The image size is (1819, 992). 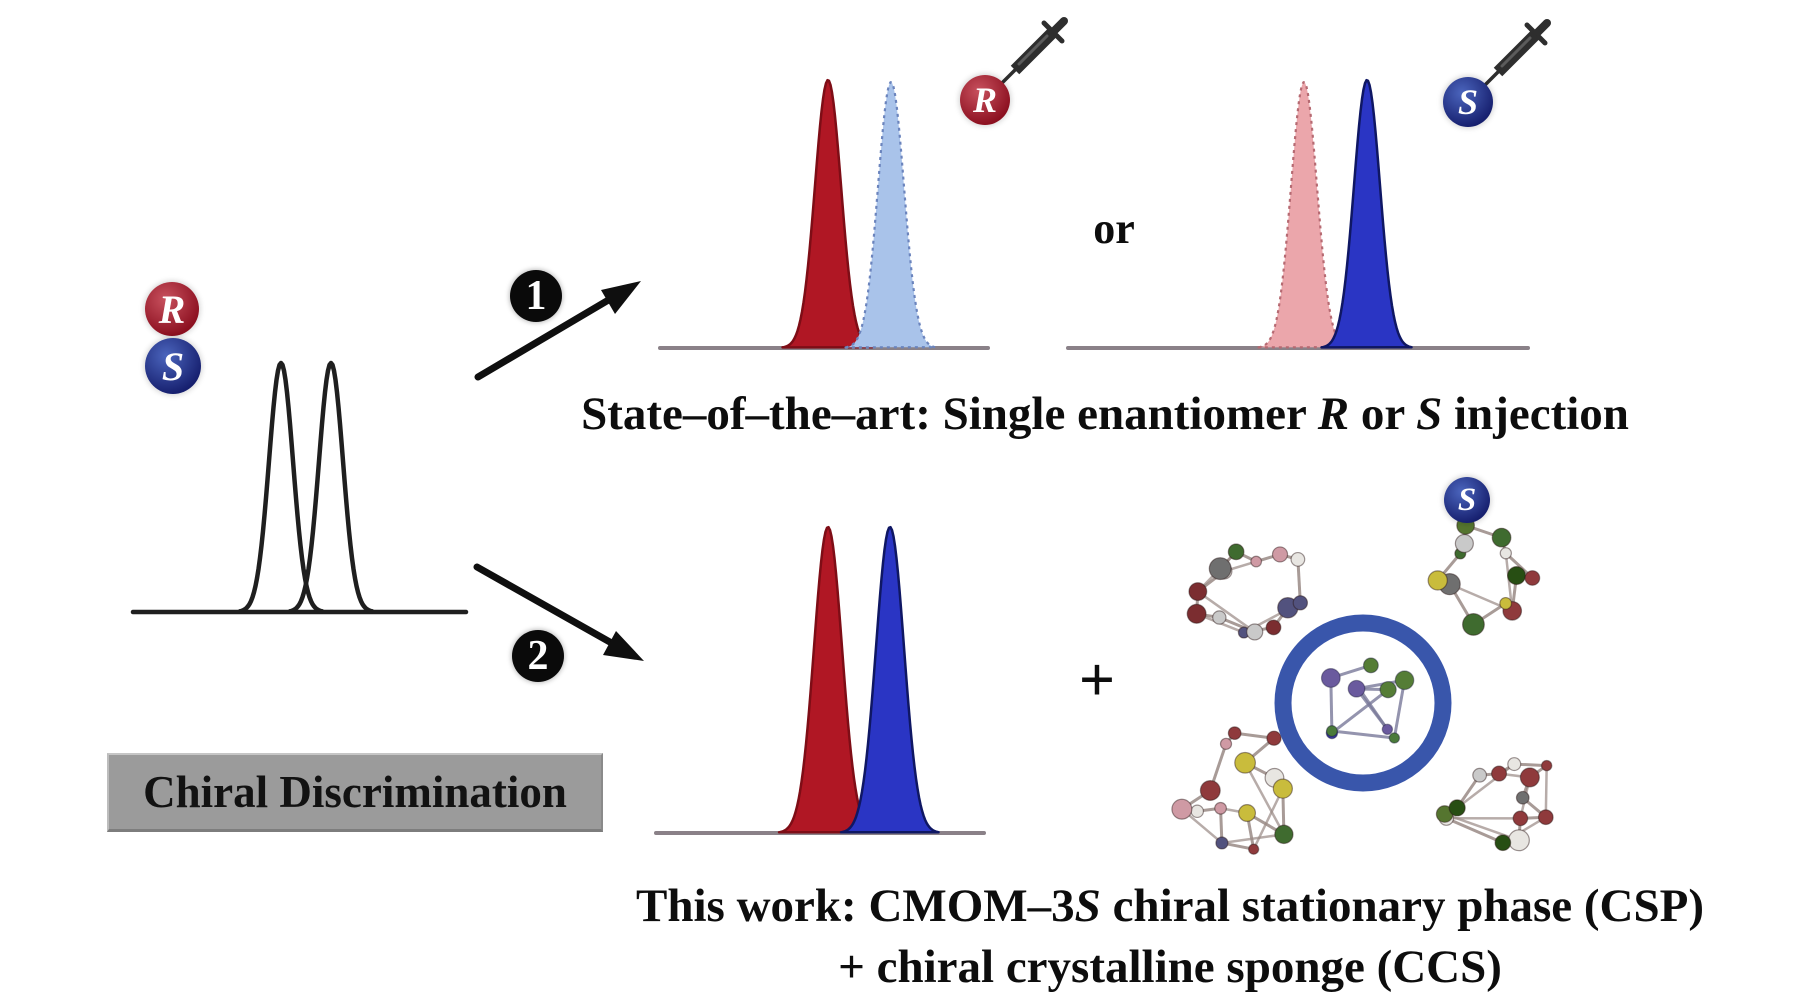 I want to click on step-1-marker: 1, so click(x=536, y=296).